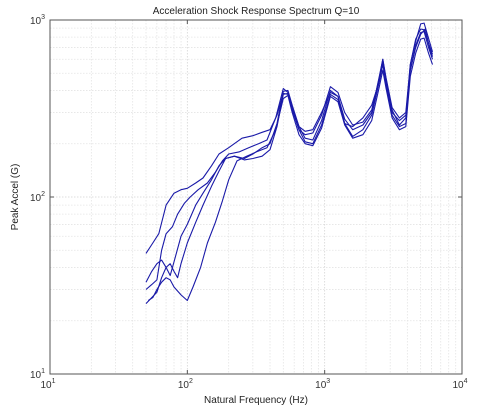 This screenshot has height=412, width=477. I want to click on x-tick-label: 10³, so click(322, 384).